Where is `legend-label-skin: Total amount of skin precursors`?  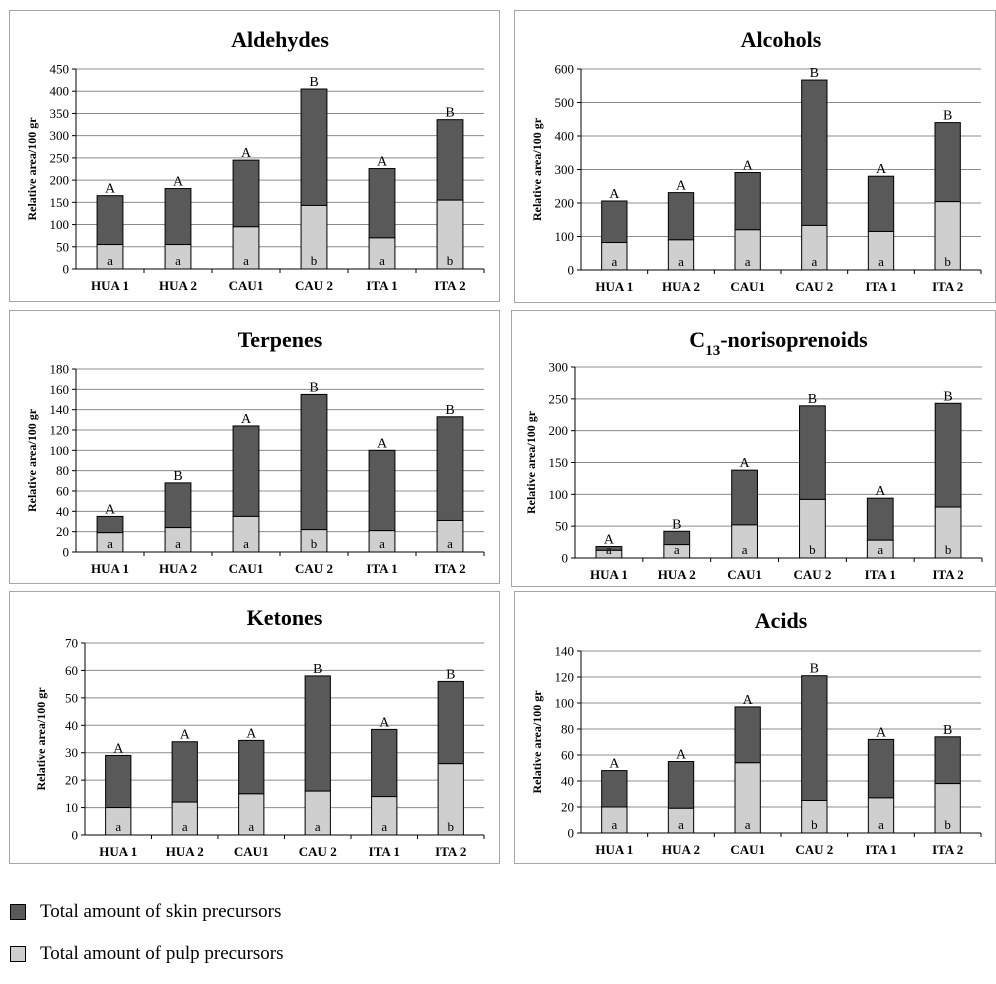 legend-label-skin: Total amount of skin precursors is located at coordinates (161, 911).